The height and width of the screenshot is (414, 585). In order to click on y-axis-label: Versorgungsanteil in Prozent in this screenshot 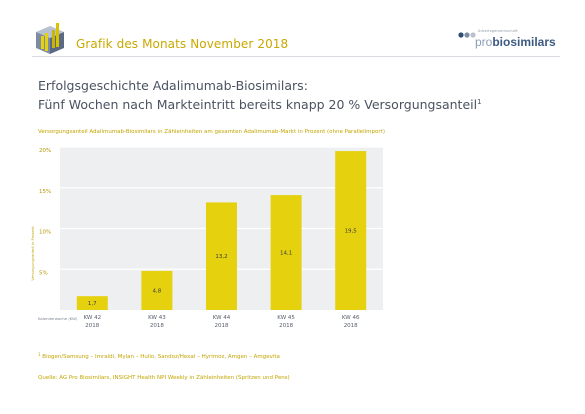, I will do `click(32, 253)`.